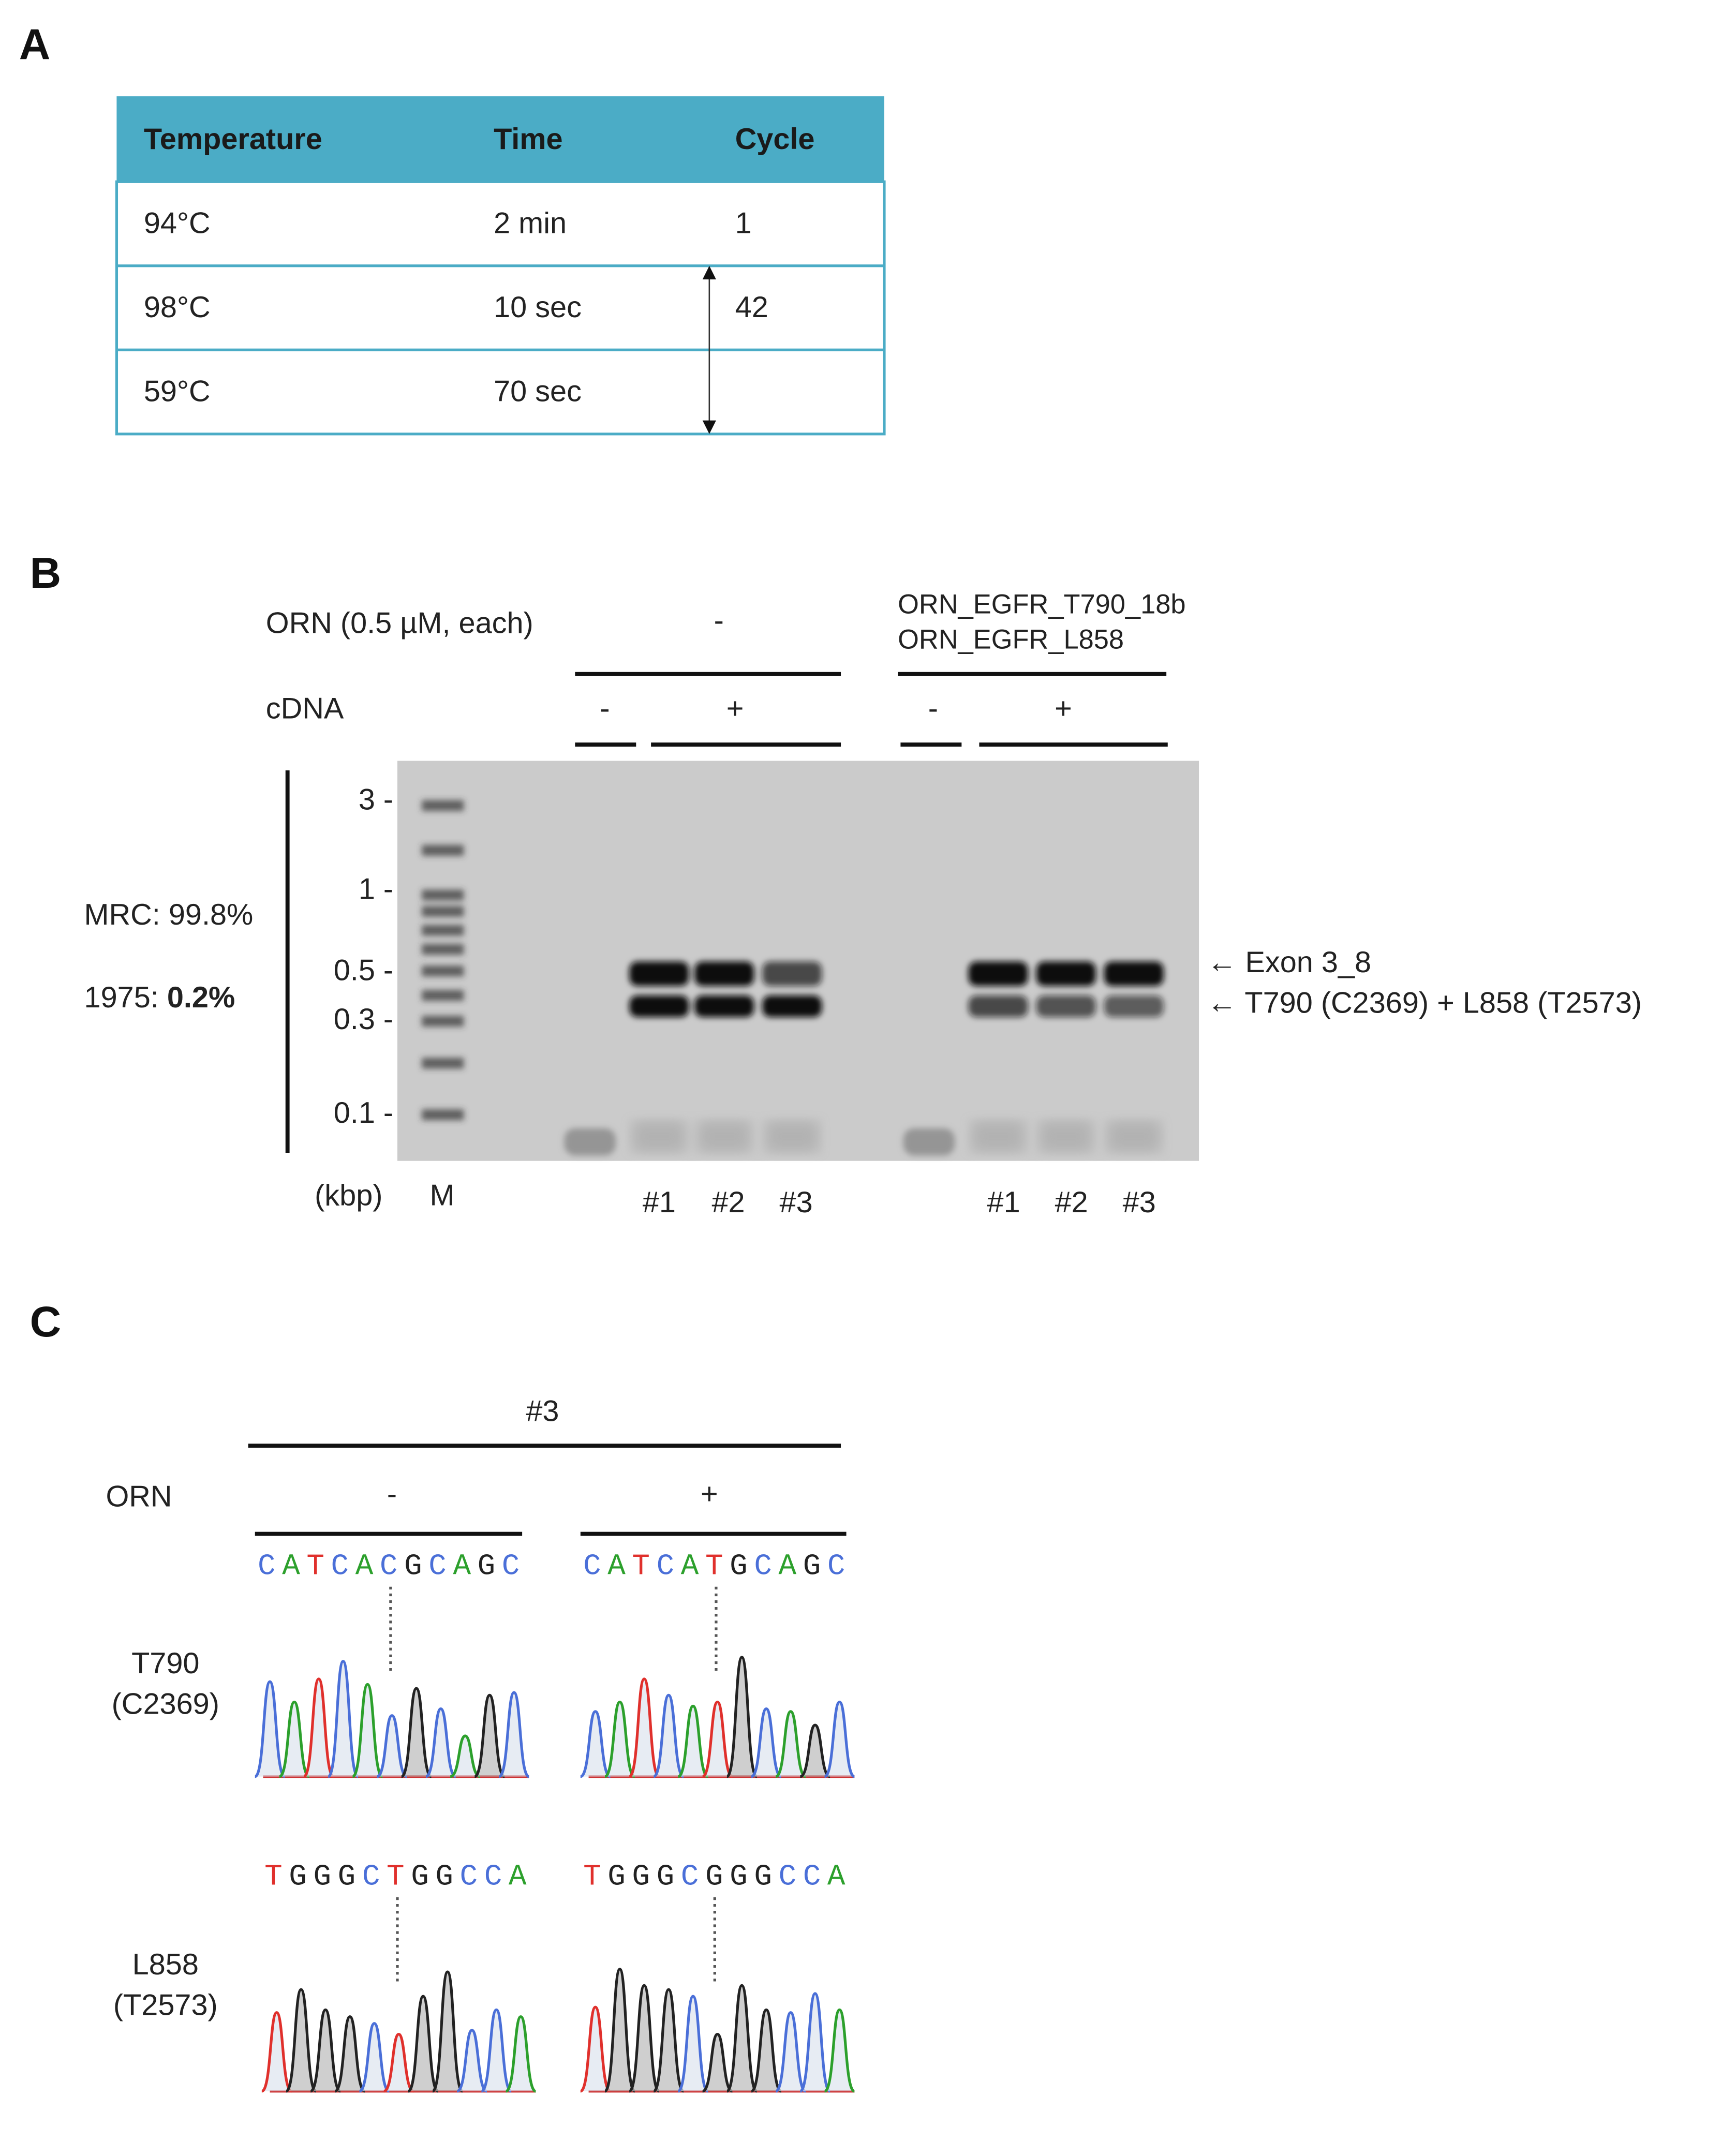 This screenshot has height=2141, width=1736. Describe the element at coordinates (363, 1112) in the screenshot. I see `marker-size: 0.1 -` at that location.